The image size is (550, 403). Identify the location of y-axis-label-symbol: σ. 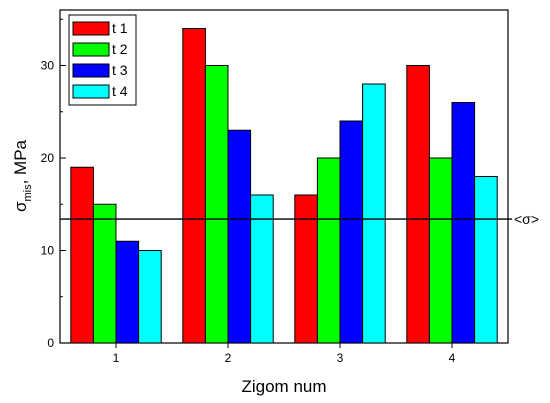
(20, 206).